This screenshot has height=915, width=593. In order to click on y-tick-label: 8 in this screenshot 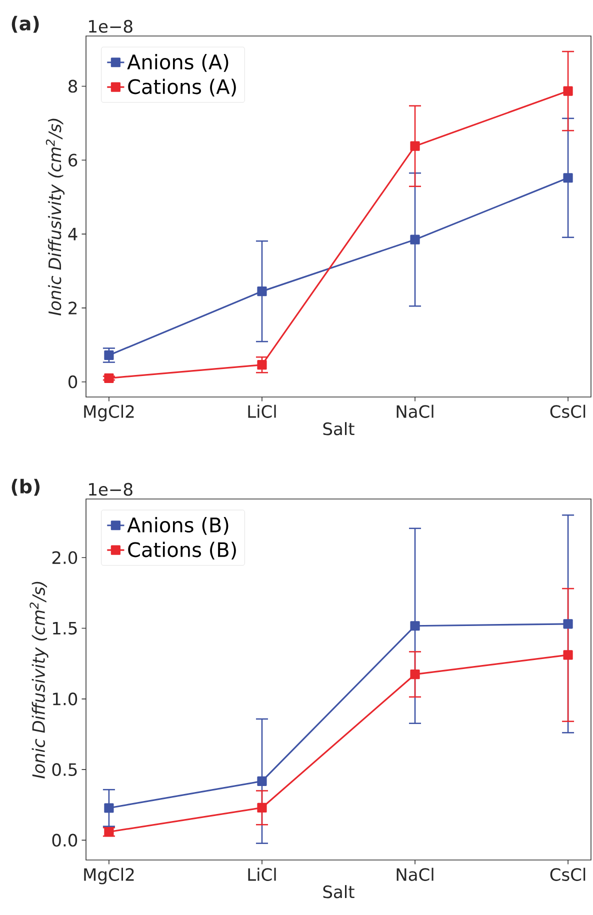, I will do `click(73, 86)`.